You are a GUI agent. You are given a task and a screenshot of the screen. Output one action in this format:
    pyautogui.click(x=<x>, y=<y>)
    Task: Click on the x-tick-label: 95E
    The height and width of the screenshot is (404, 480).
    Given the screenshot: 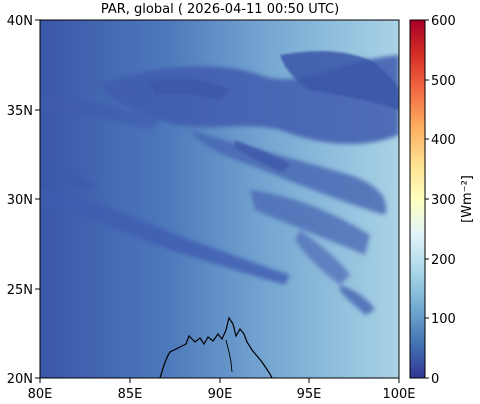 What is the action you would take?
    pyautogui.click(x=309, y=394)
    